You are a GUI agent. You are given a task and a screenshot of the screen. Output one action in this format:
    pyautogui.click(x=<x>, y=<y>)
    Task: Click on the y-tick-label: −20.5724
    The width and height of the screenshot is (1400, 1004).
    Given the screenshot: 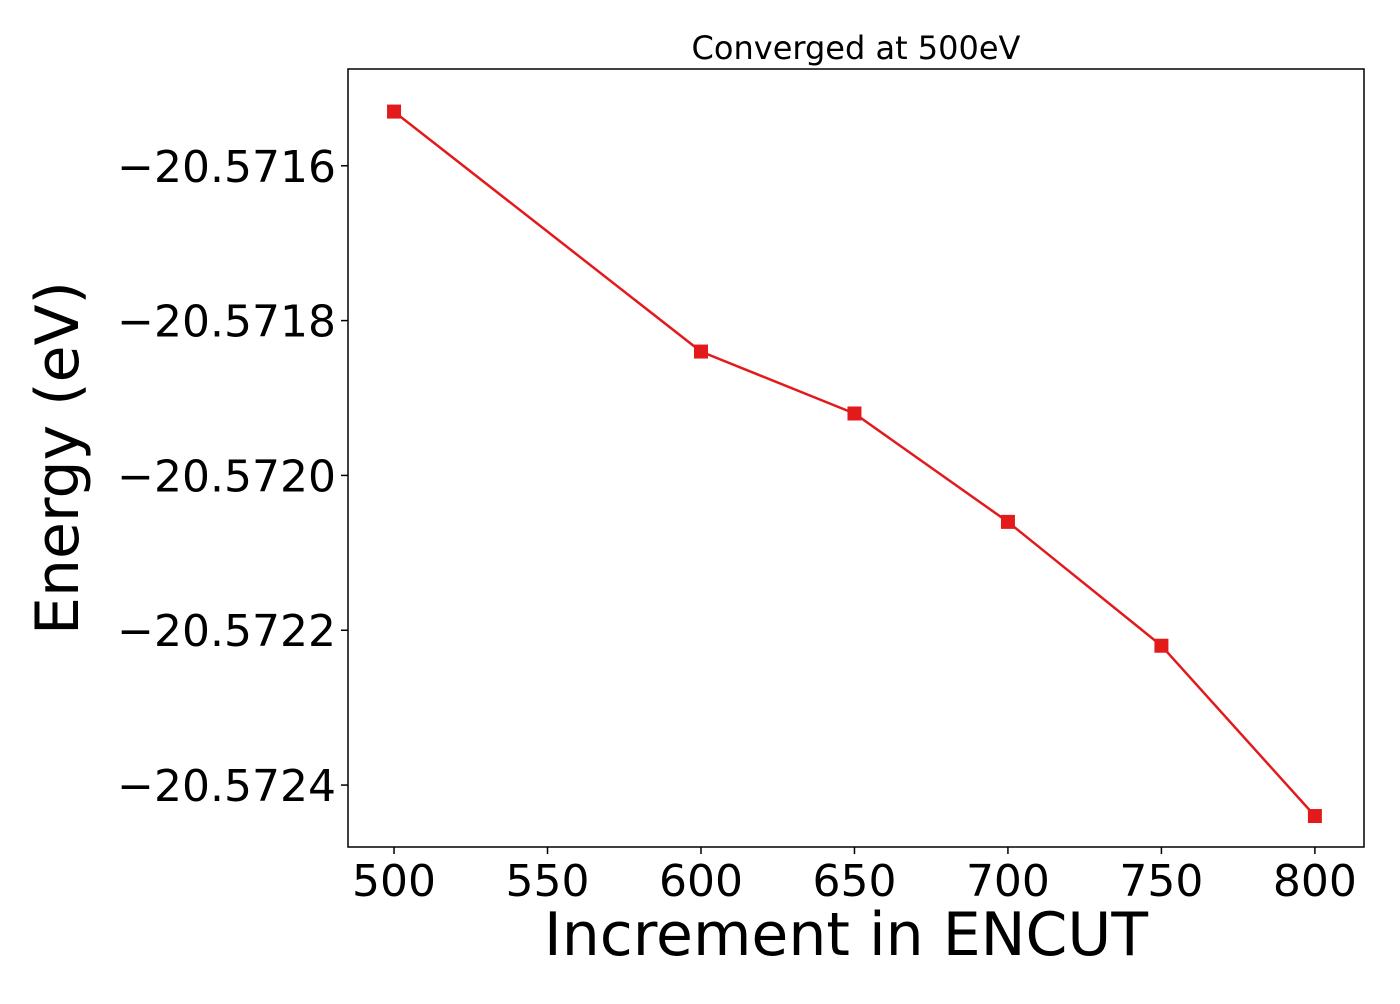 What is the action you would take?
    pyautogui.click(x=226, y=786)
    